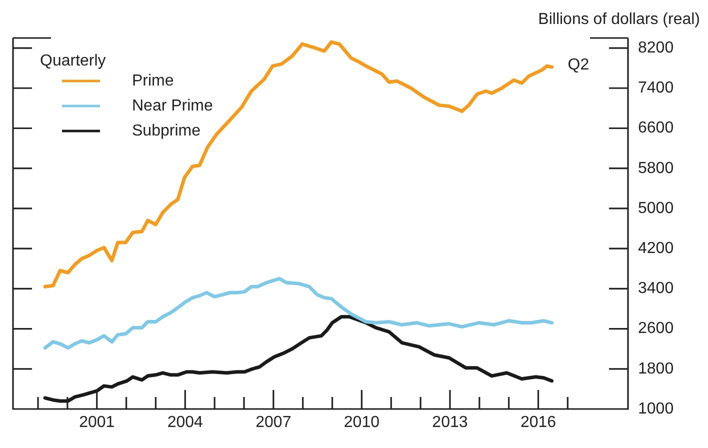 The image size is (708, 448). Describe the element at coordinates (538, 423) in the screenshot. I see `x-tick-label: 2016` at that location.